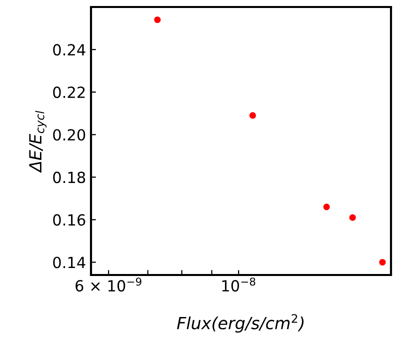 The width and height of the screenshot is (415, 363). What do you see at coordinates (109, 285) in the screenshot?
I see `x-tick-label: 6 × 10$^{−9}$` at bounding box center [109, 285].